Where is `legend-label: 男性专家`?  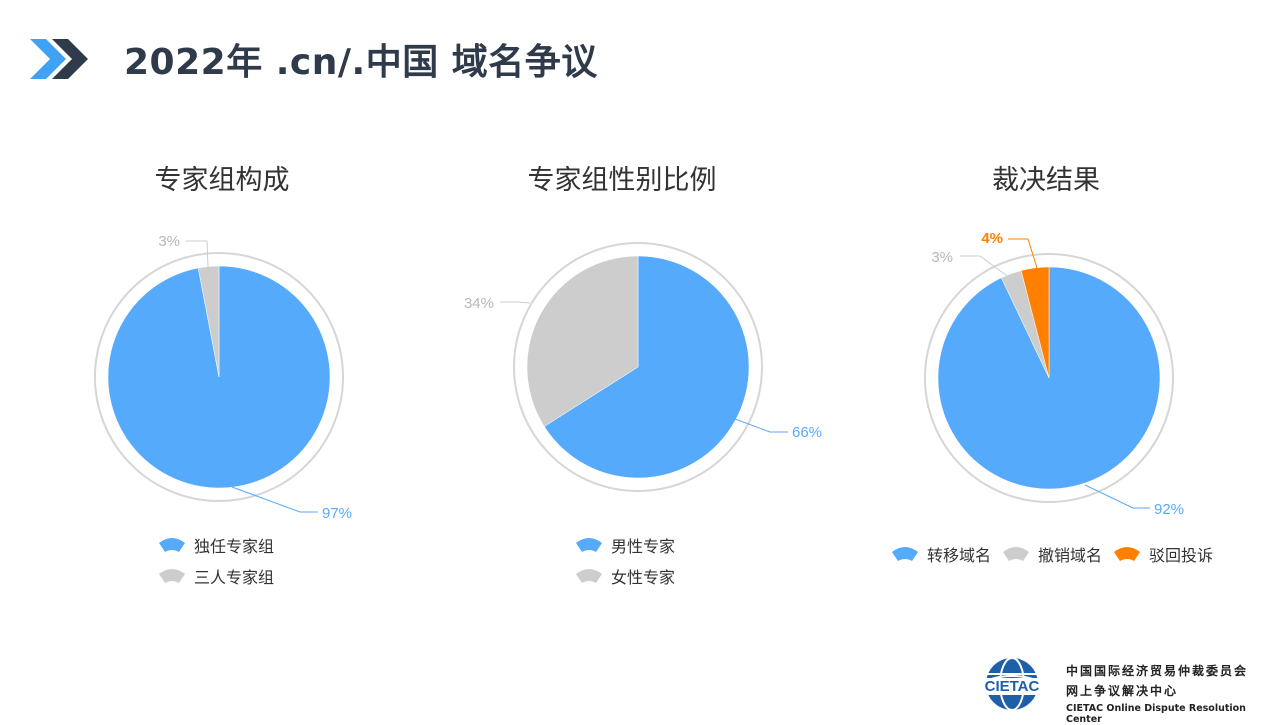 legend-label: 男性专家 is located at coordinates (643, 546).